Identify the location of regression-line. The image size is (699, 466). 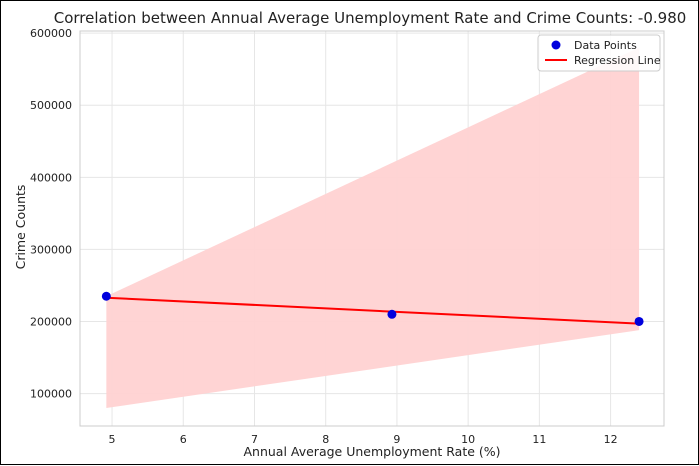
(373, 310).